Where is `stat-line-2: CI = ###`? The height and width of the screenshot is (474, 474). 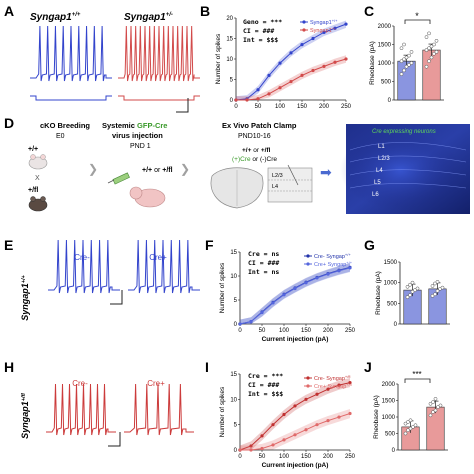 stat-line-2: CI = ### is located at coordinates (263, 263).